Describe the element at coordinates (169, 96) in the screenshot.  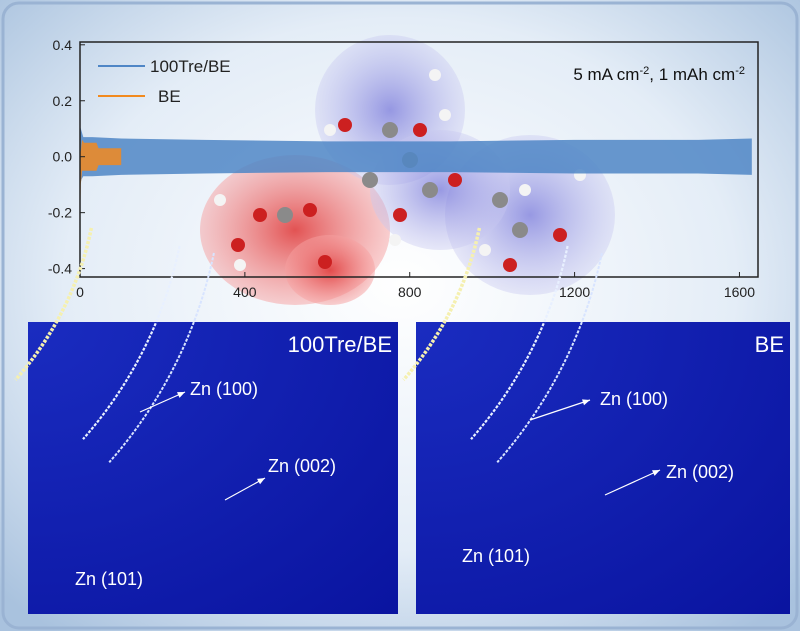
I see `legend-label: BE` at that location.